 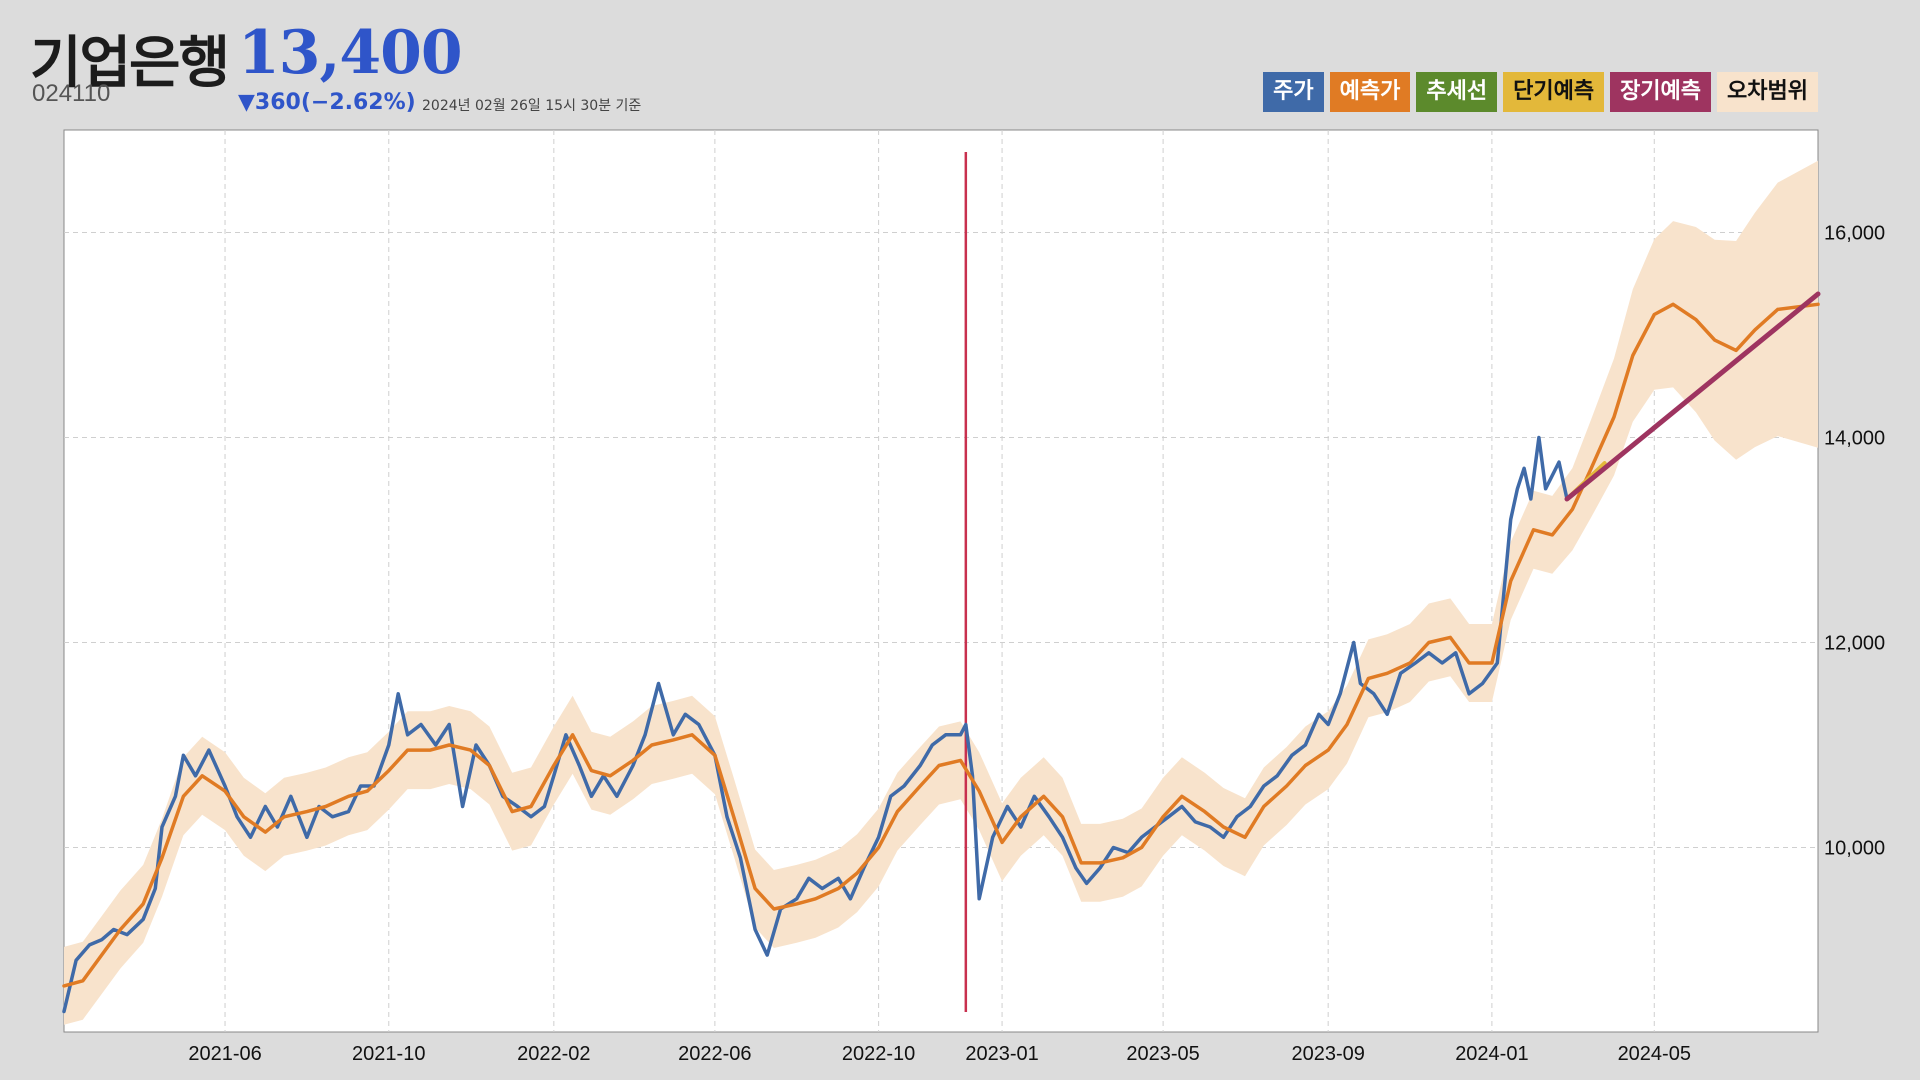 What do you see at coordinates (1491, 1054) in the screenshot?
I see `x-tick-label: 2024-01` at bounding box center [1491, 1054].